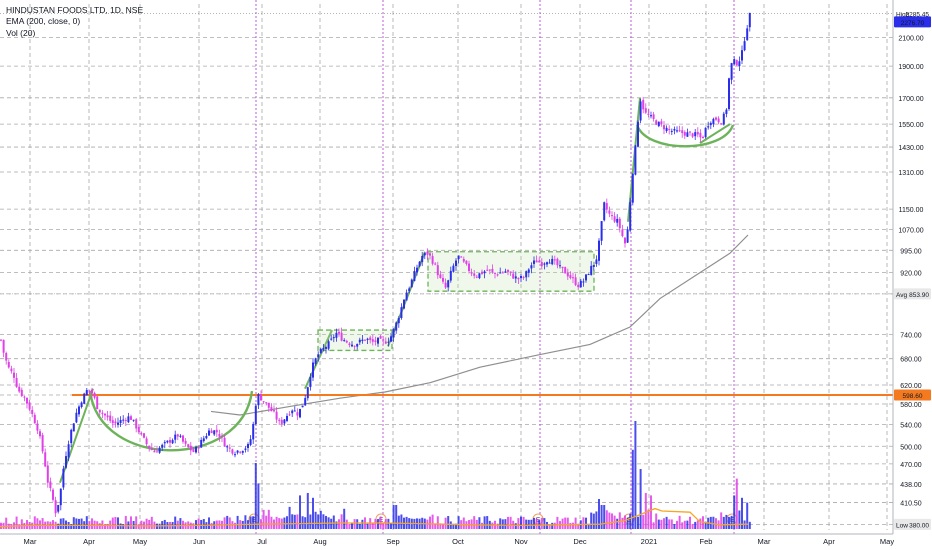 This screenshot has width=932, height=550. What do you see at coordinates (910, 39) in the screenshot?
I see `price-tick-label: 2100.00` at bounding box center [910, 39].